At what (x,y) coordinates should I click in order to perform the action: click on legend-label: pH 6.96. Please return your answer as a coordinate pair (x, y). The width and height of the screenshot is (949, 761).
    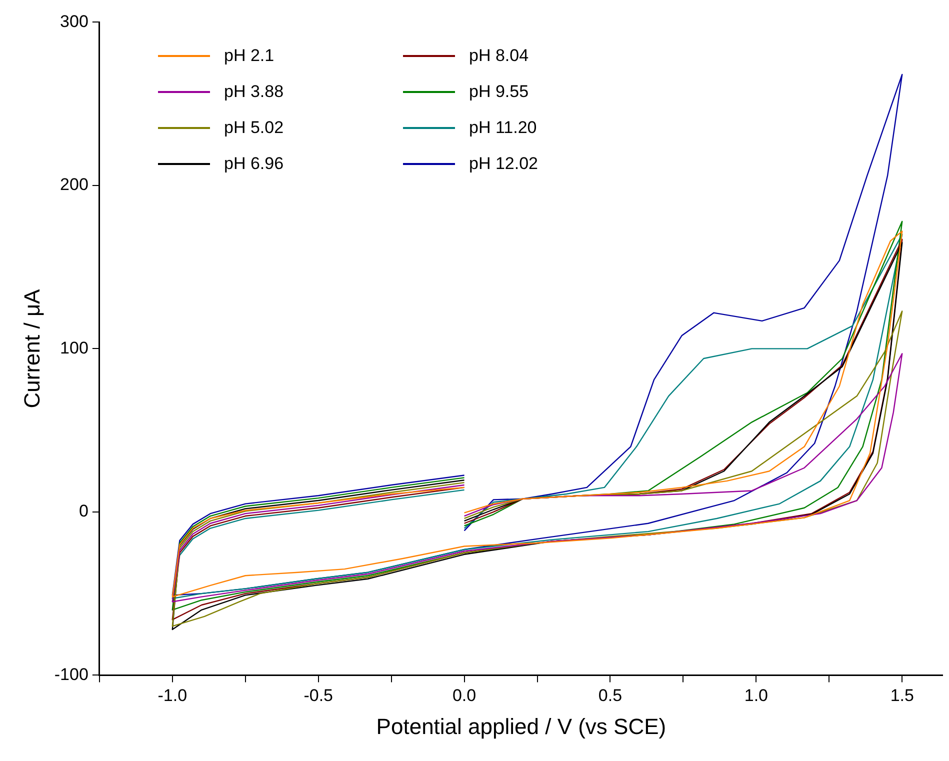
    Looking at the image, I should click on (254, 164).